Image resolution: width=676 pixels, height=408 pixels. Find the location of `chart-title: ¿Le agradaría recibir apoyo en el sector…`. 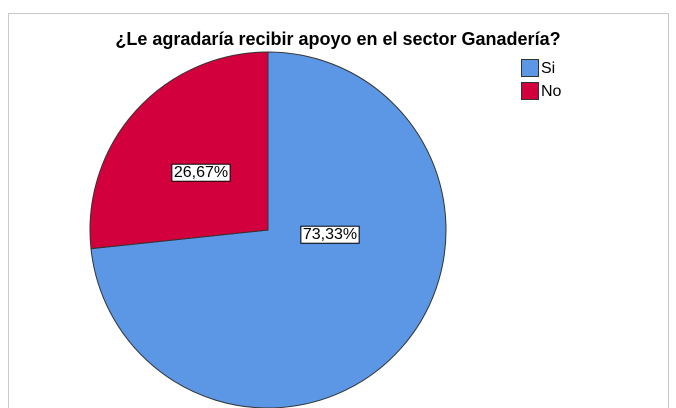

chart-title: ¿Le agradaría recibir apoyo en el sector… is located at coordinates (337, 39).